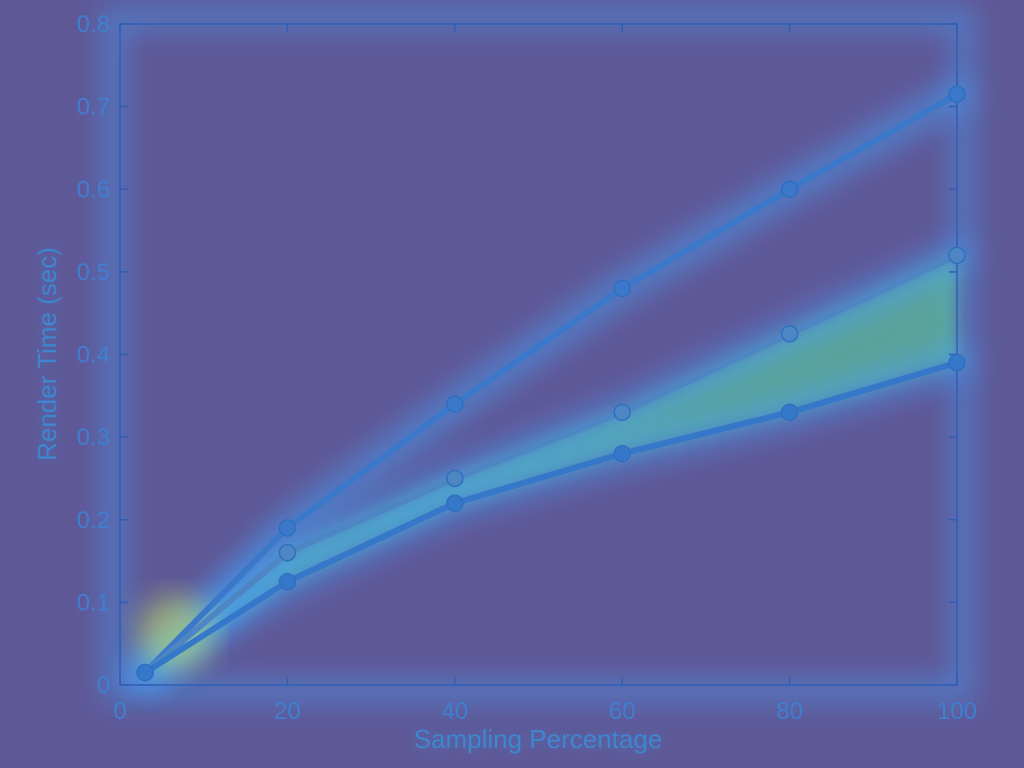  I want to click on y-tick-label: 0.6, so click(93, 189).